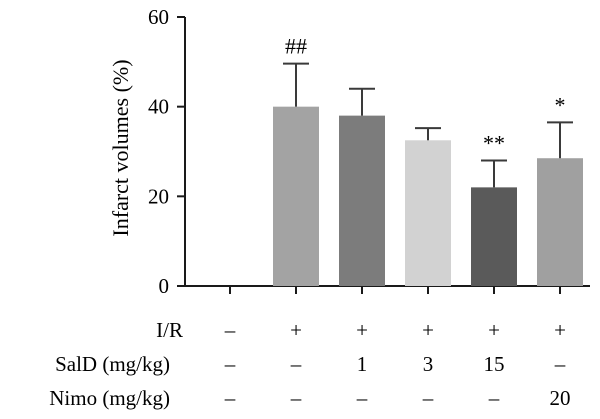  I want to click on significance-markers: ##***, so click(425, 95).